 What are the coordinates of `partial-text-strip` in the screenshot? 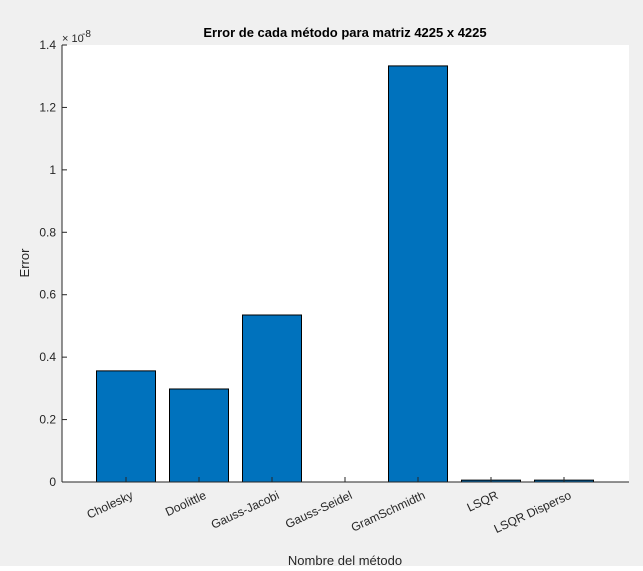 It's located at (321, 568).